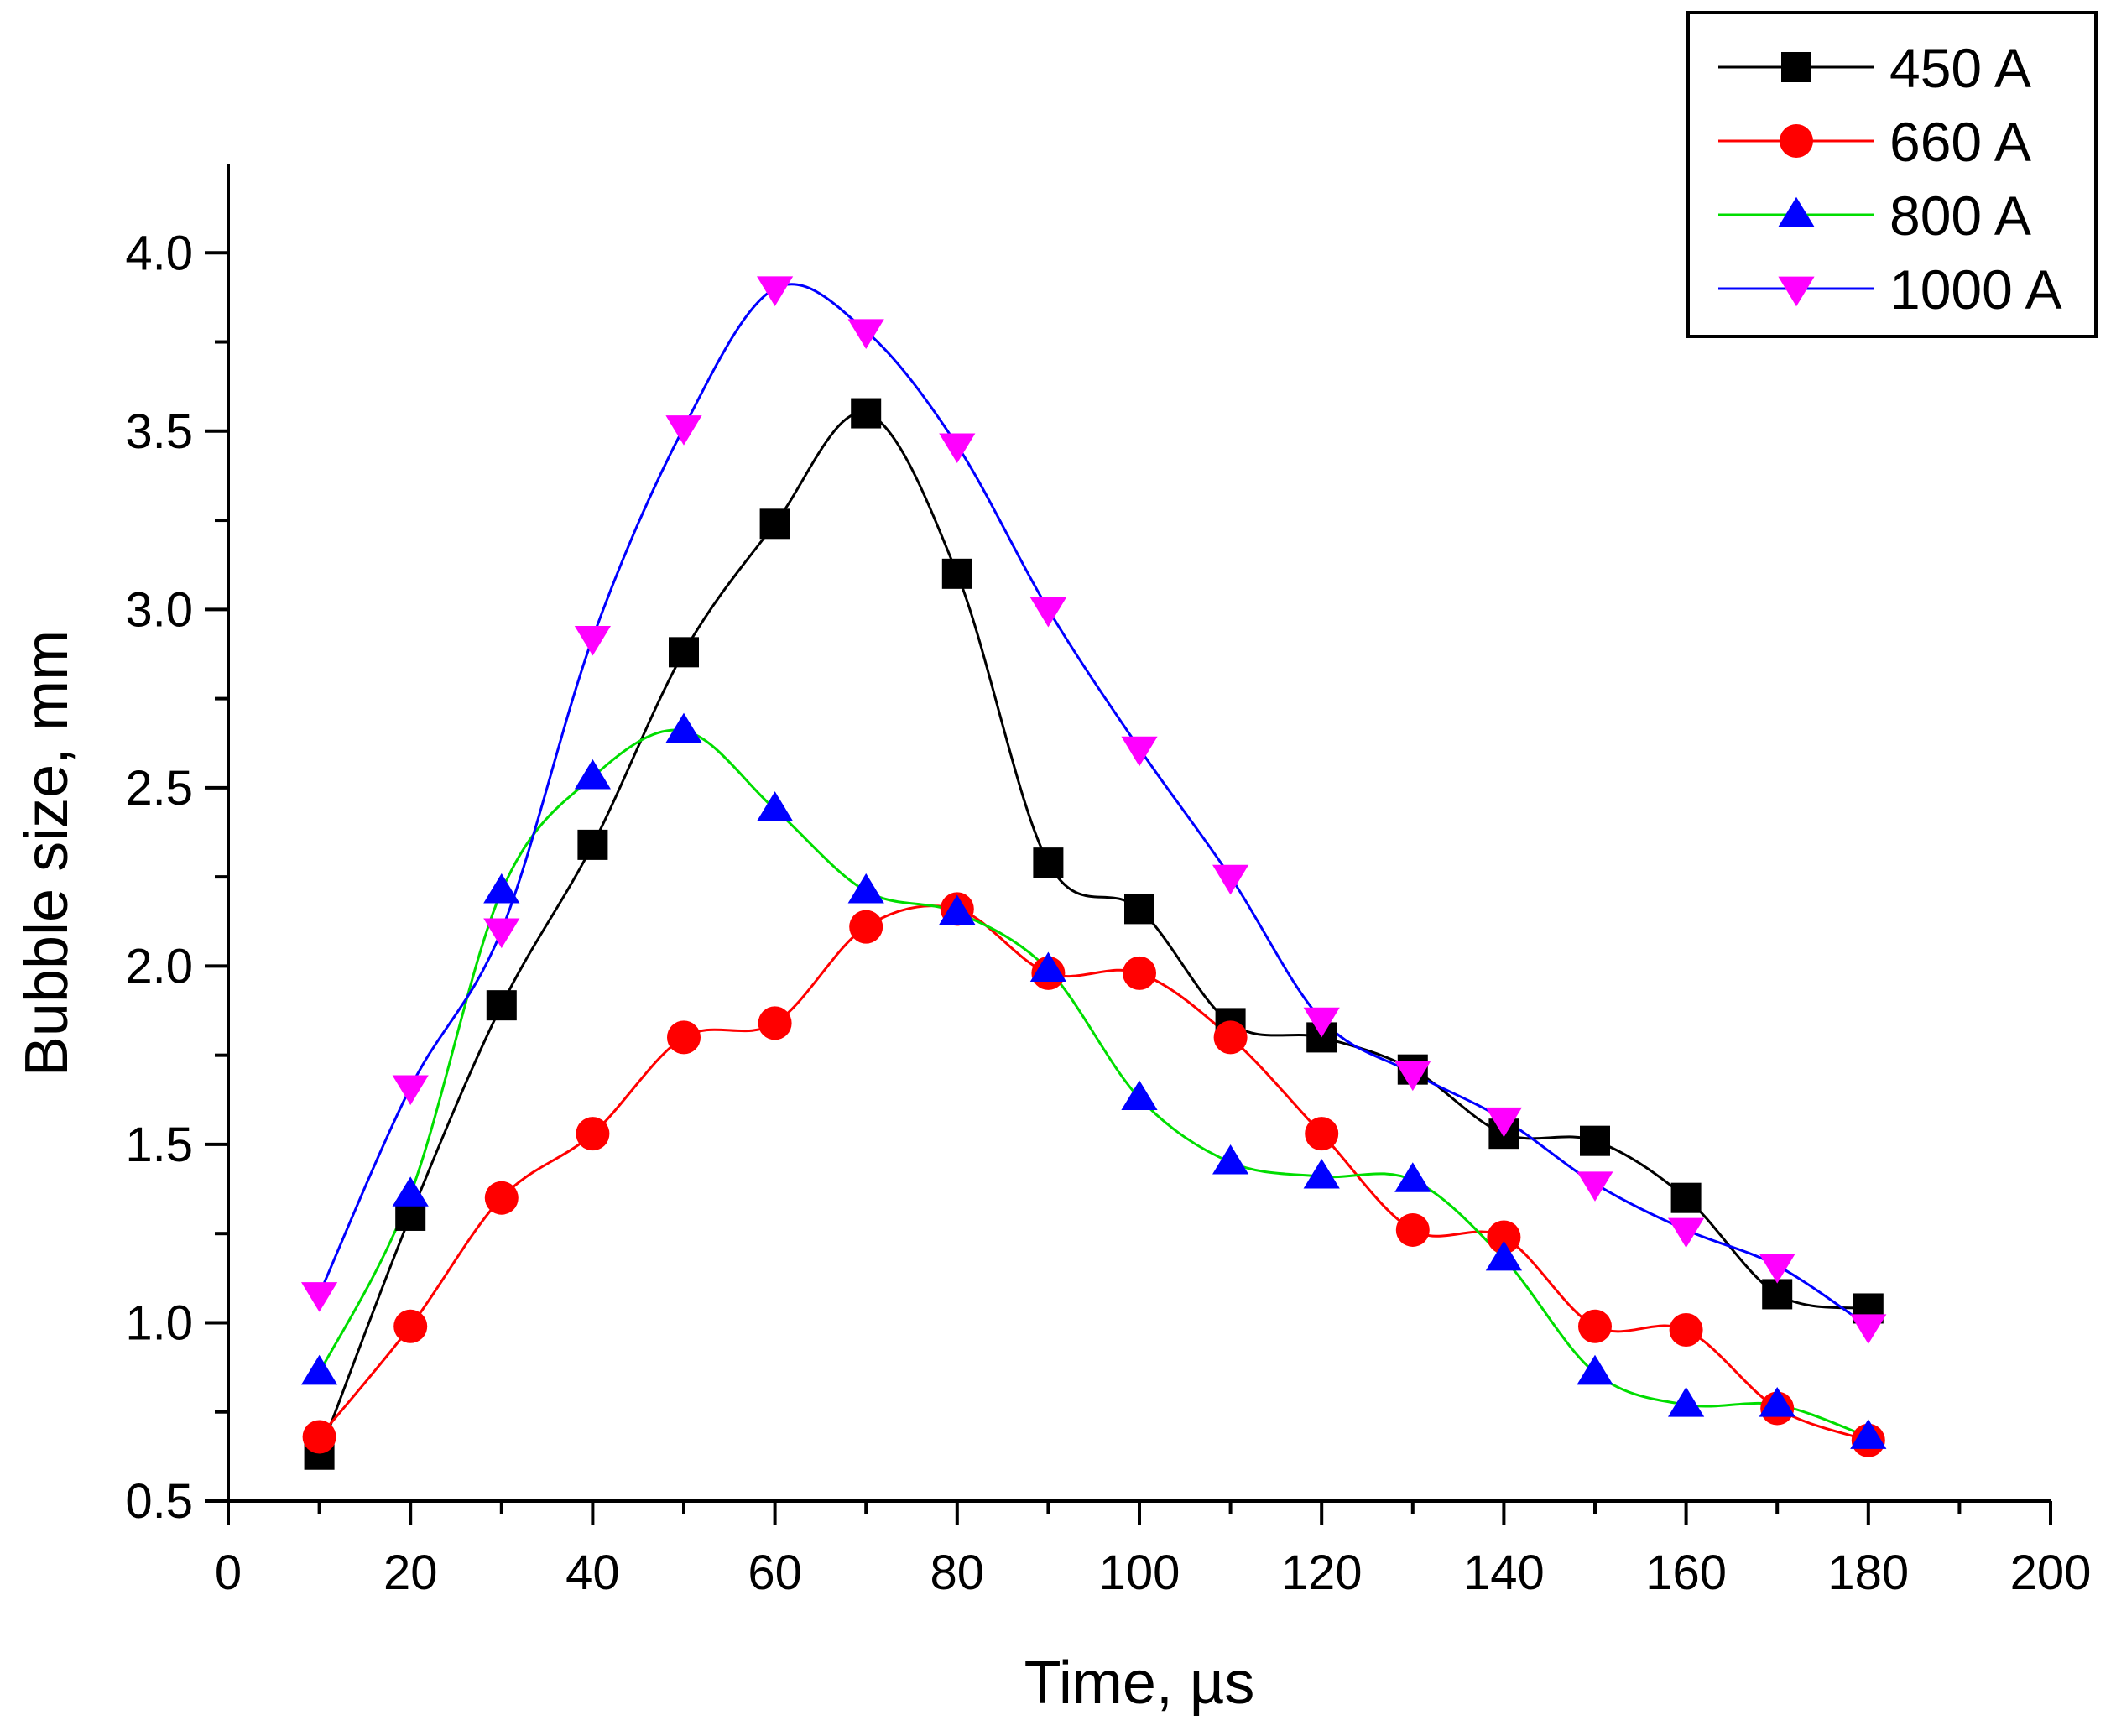  I want to click on legend-label: 1000 A, so click(1975, 289).